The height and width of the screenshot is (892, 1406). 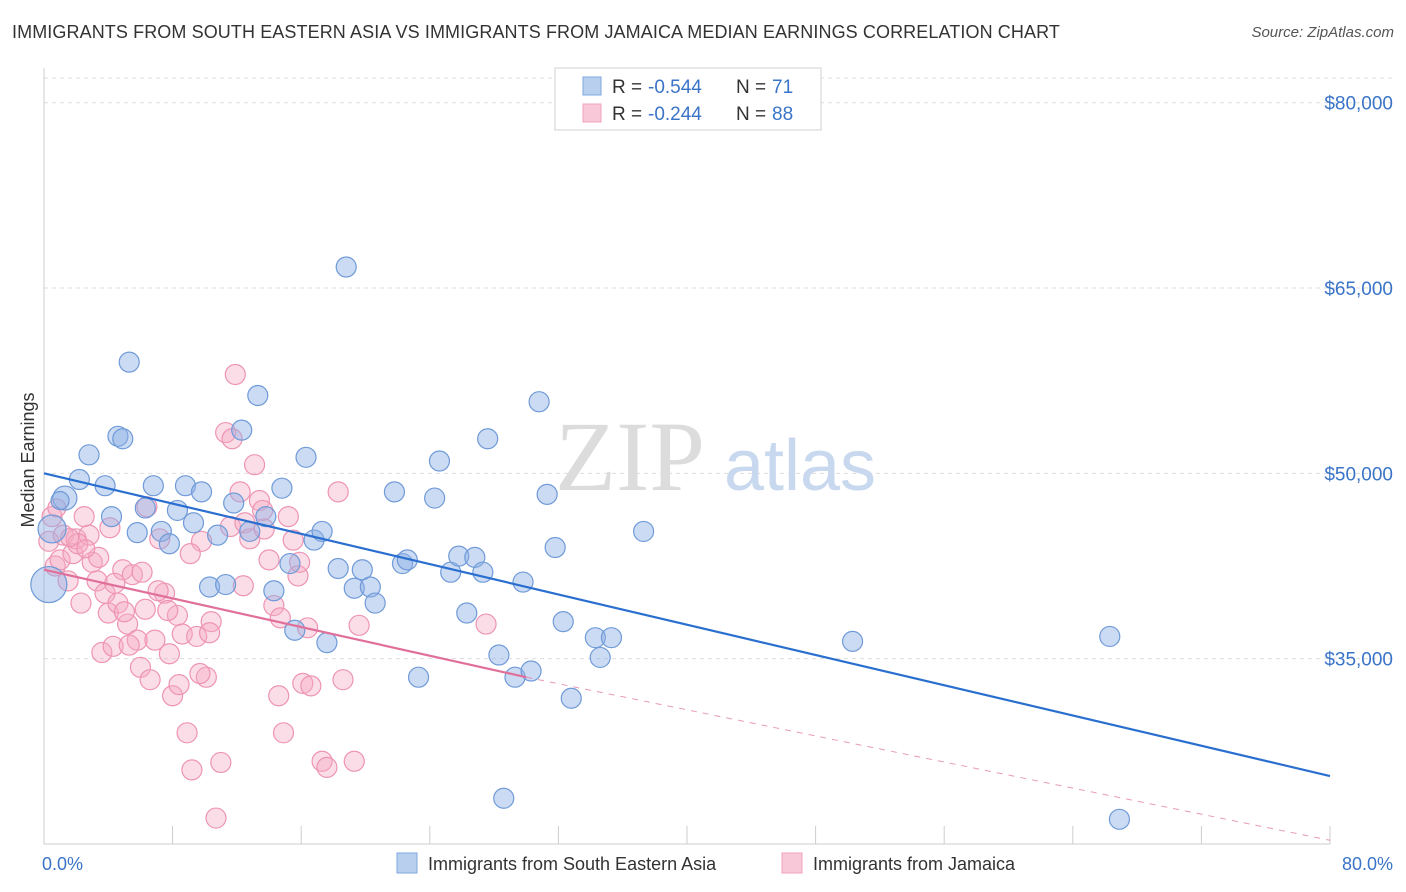 What do you see at coordinates (28, 459) in the screenshot?
I see `y-axis-label: Median Earnings` at bounding box center [28, 459].